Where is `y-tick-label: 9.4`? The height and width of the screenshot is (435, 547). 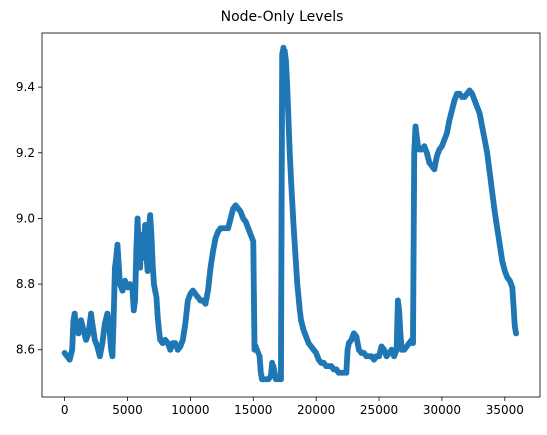 y-tick-label: 9.4 is located at coordinates (25, 87).